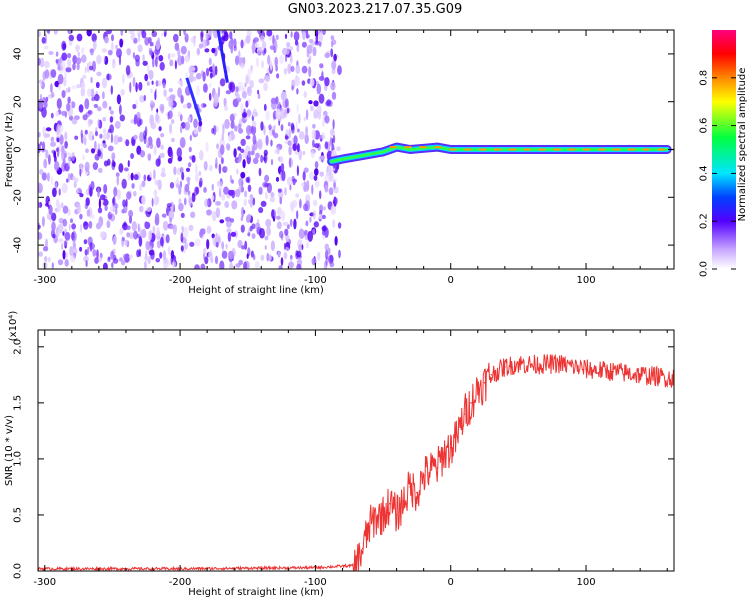 The height and width of the screenshot is (604, 750). I want to click on colorbar-tick-label: 0.4, so click(704, 173).